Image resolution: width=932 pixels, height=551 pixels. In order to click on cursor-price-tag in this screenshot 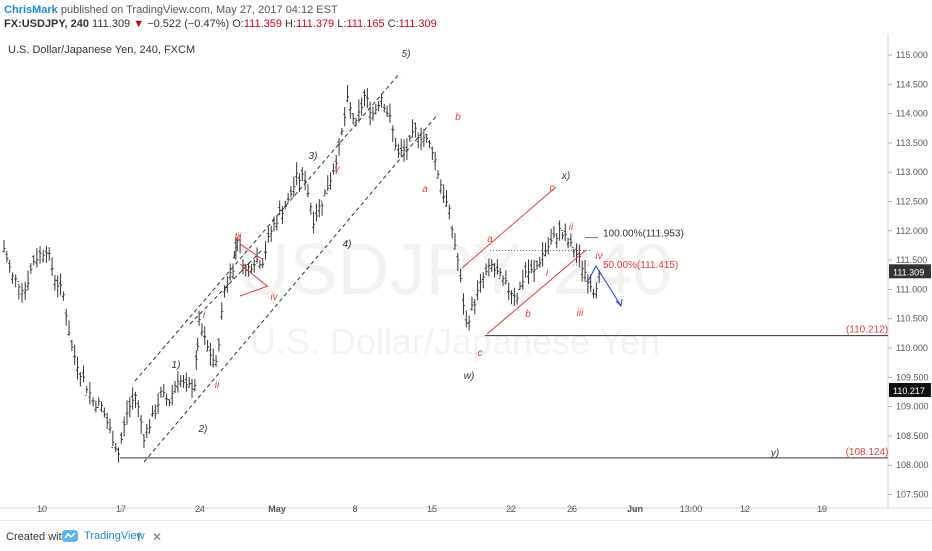, I will do `click(910, 390)`.